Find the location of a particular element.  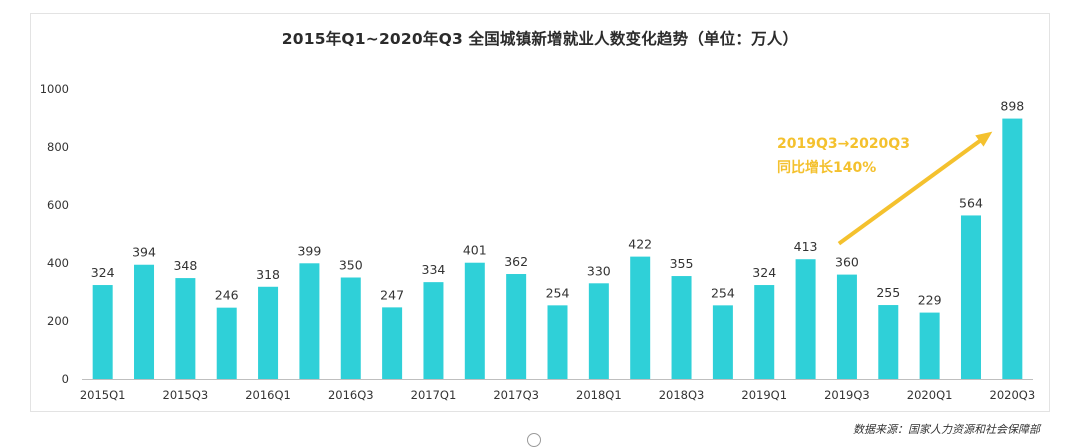

y-tick-label: 400 is located at coordinates (58, 263).